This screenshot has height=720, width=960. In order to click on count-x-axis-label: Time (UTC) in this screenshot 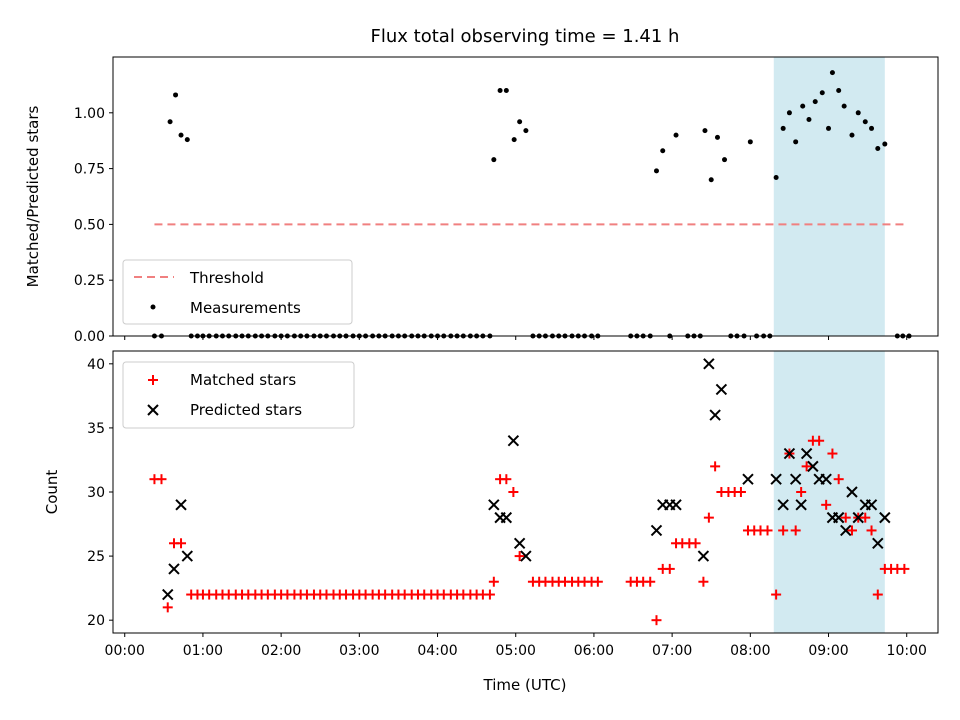, I will do `click(525, 685)`.